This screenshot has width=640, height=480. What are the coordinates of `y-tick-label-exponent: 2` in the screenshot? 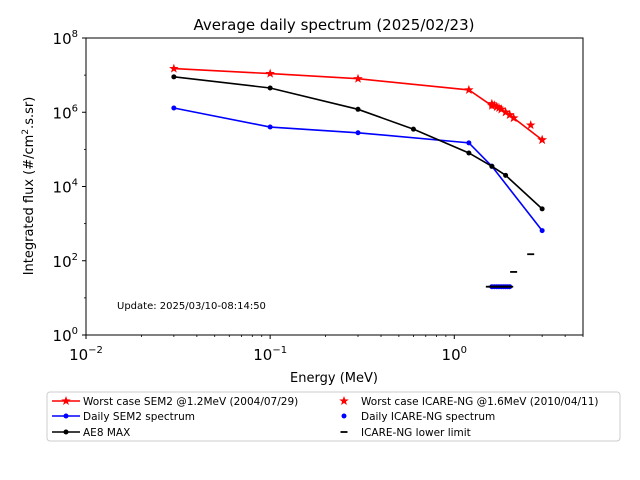 It's located at (75, 257).